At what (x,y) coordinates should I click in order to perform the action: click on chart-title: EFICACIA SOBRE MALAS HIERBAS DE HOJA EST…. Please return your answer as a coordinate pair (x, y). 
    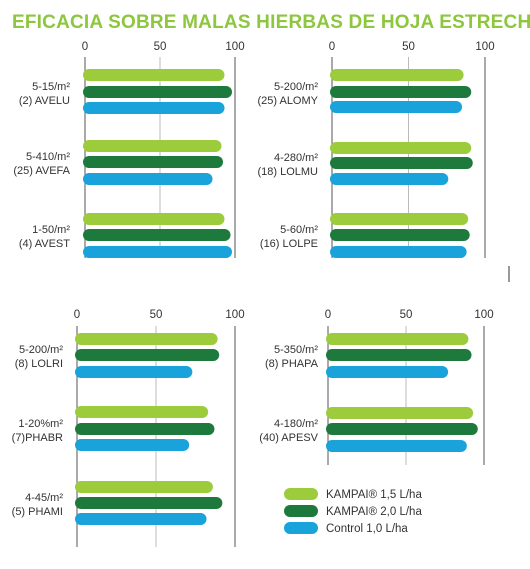
    Looking at the image, I should click on (271, 22).